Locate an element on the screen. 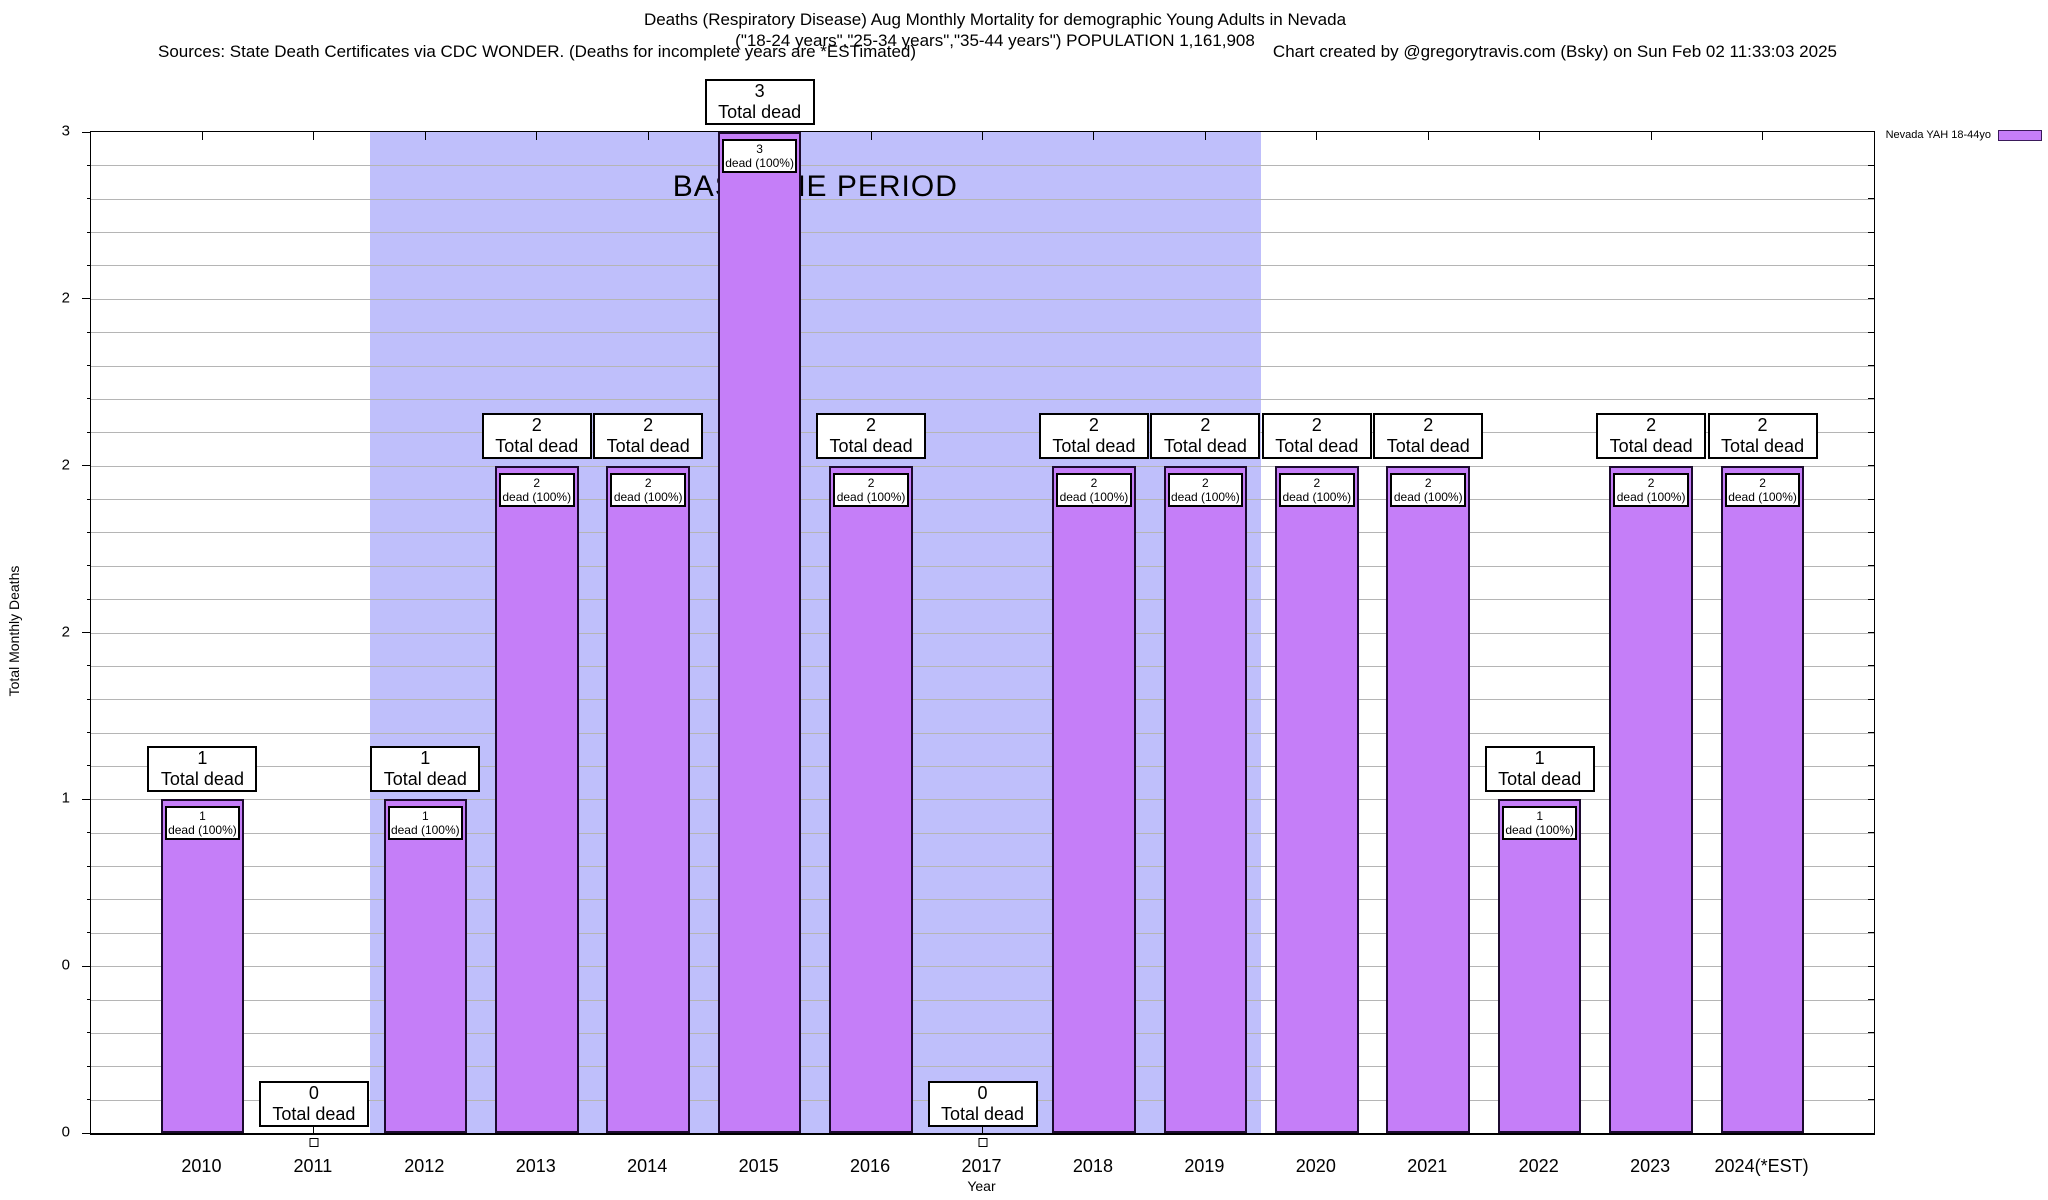 The height and width of the screenshot is (1200, 2048). bar-value-box-2018: 2 dead (100%) is located at coordinates (1094, 489).